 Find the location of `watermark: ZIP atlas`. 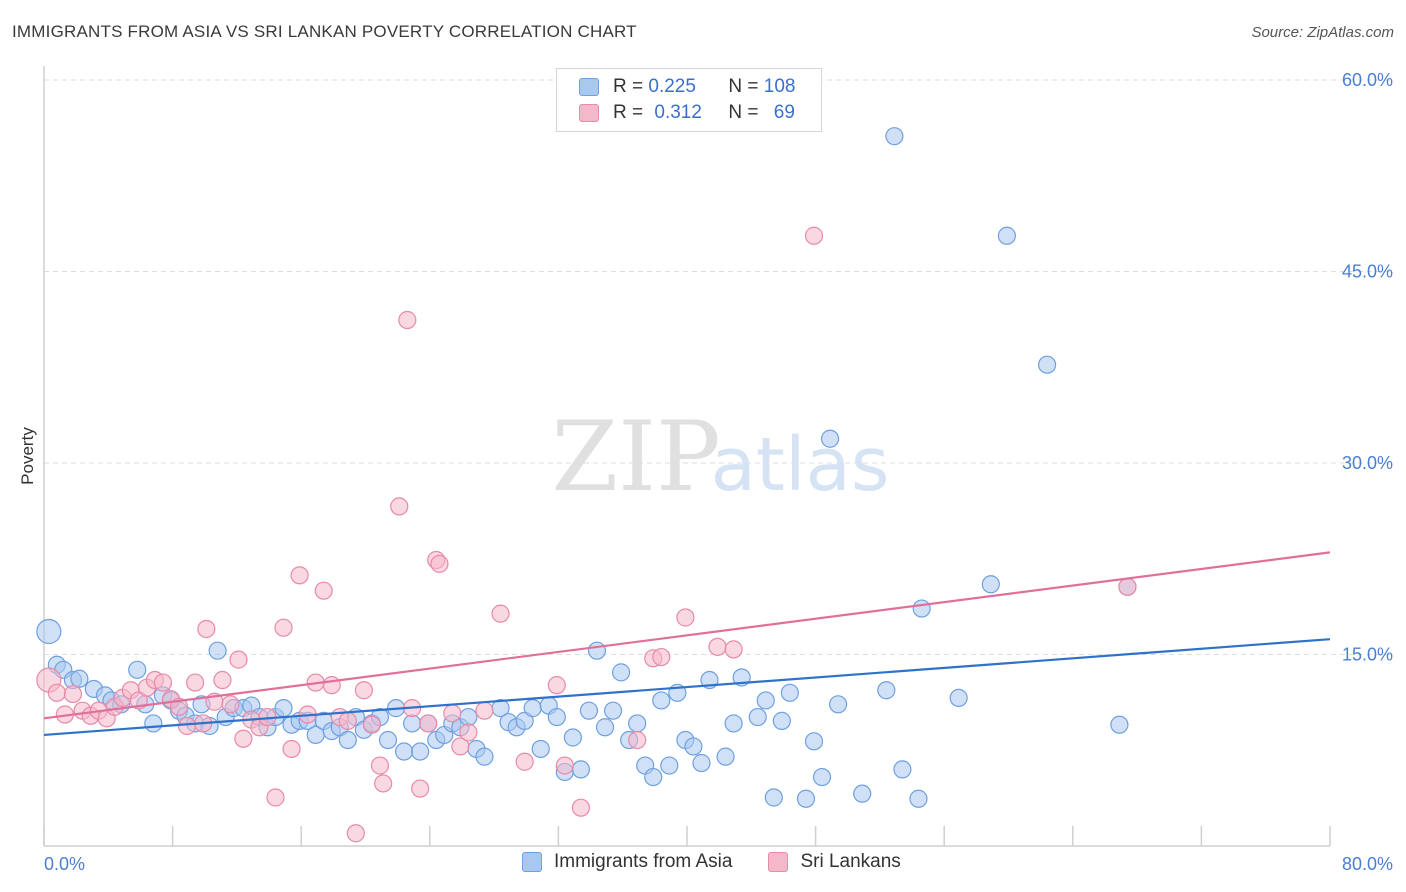

watermark: ZIP atlas is located at coordinates (720, 457).